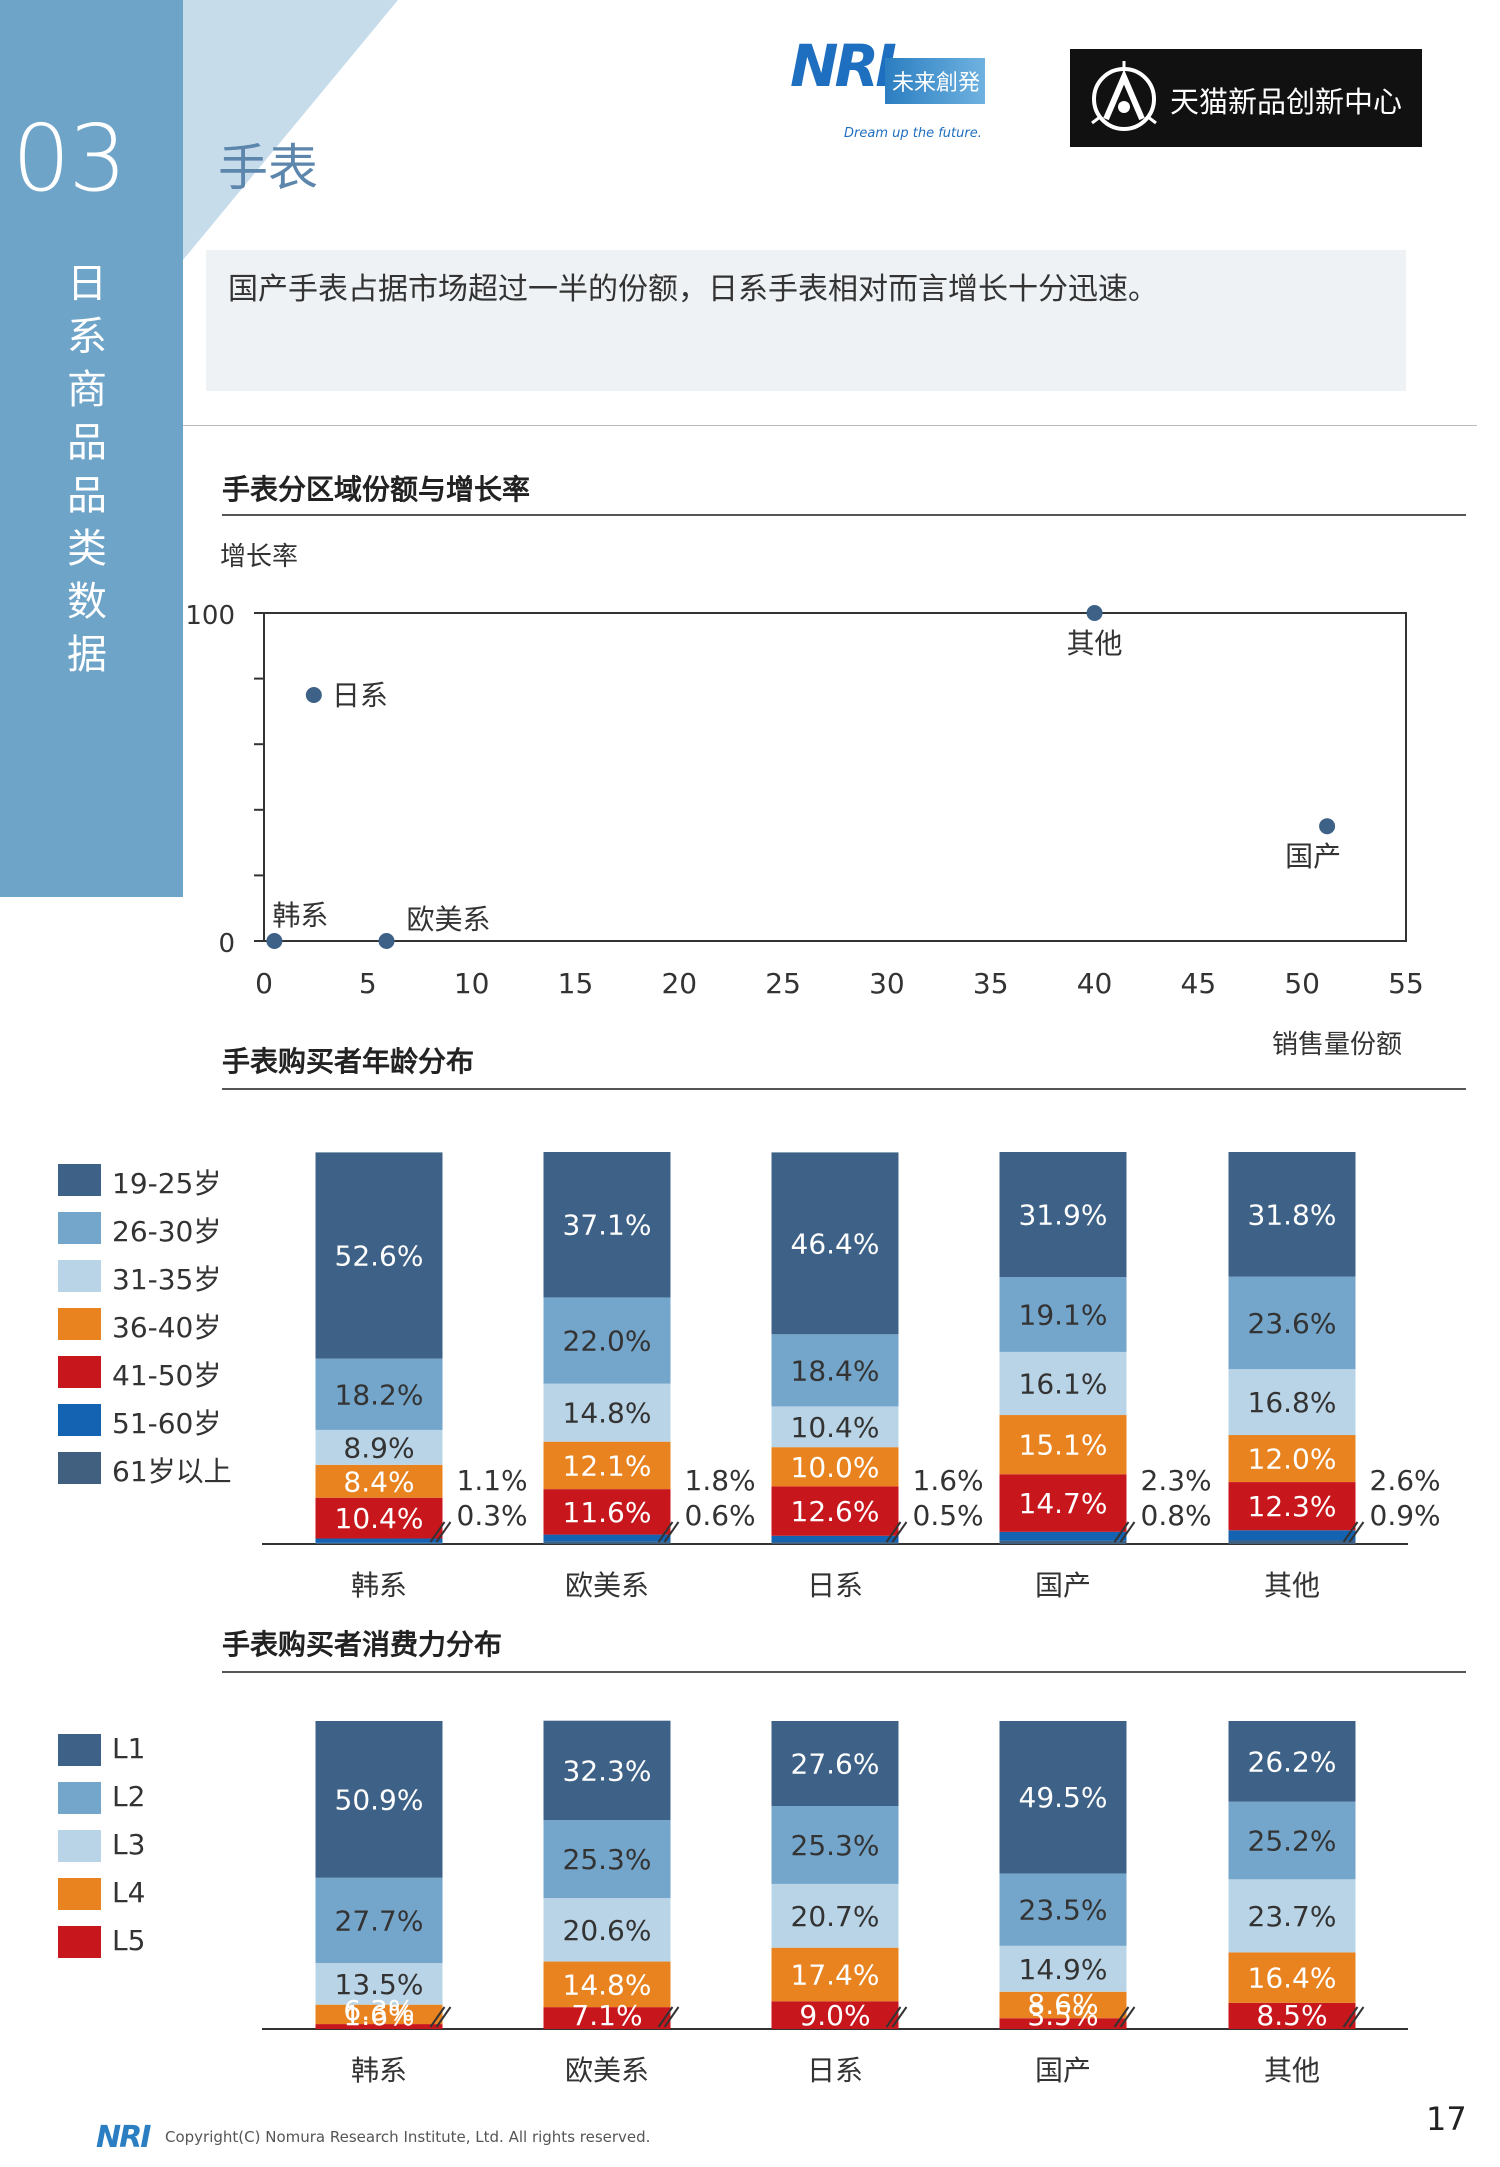  What do you see at coordinates (1286, 102) in the screenshot?
I see `tmall-logo-text: 天猫新品创新中心` at bounding box center [1286, 102].